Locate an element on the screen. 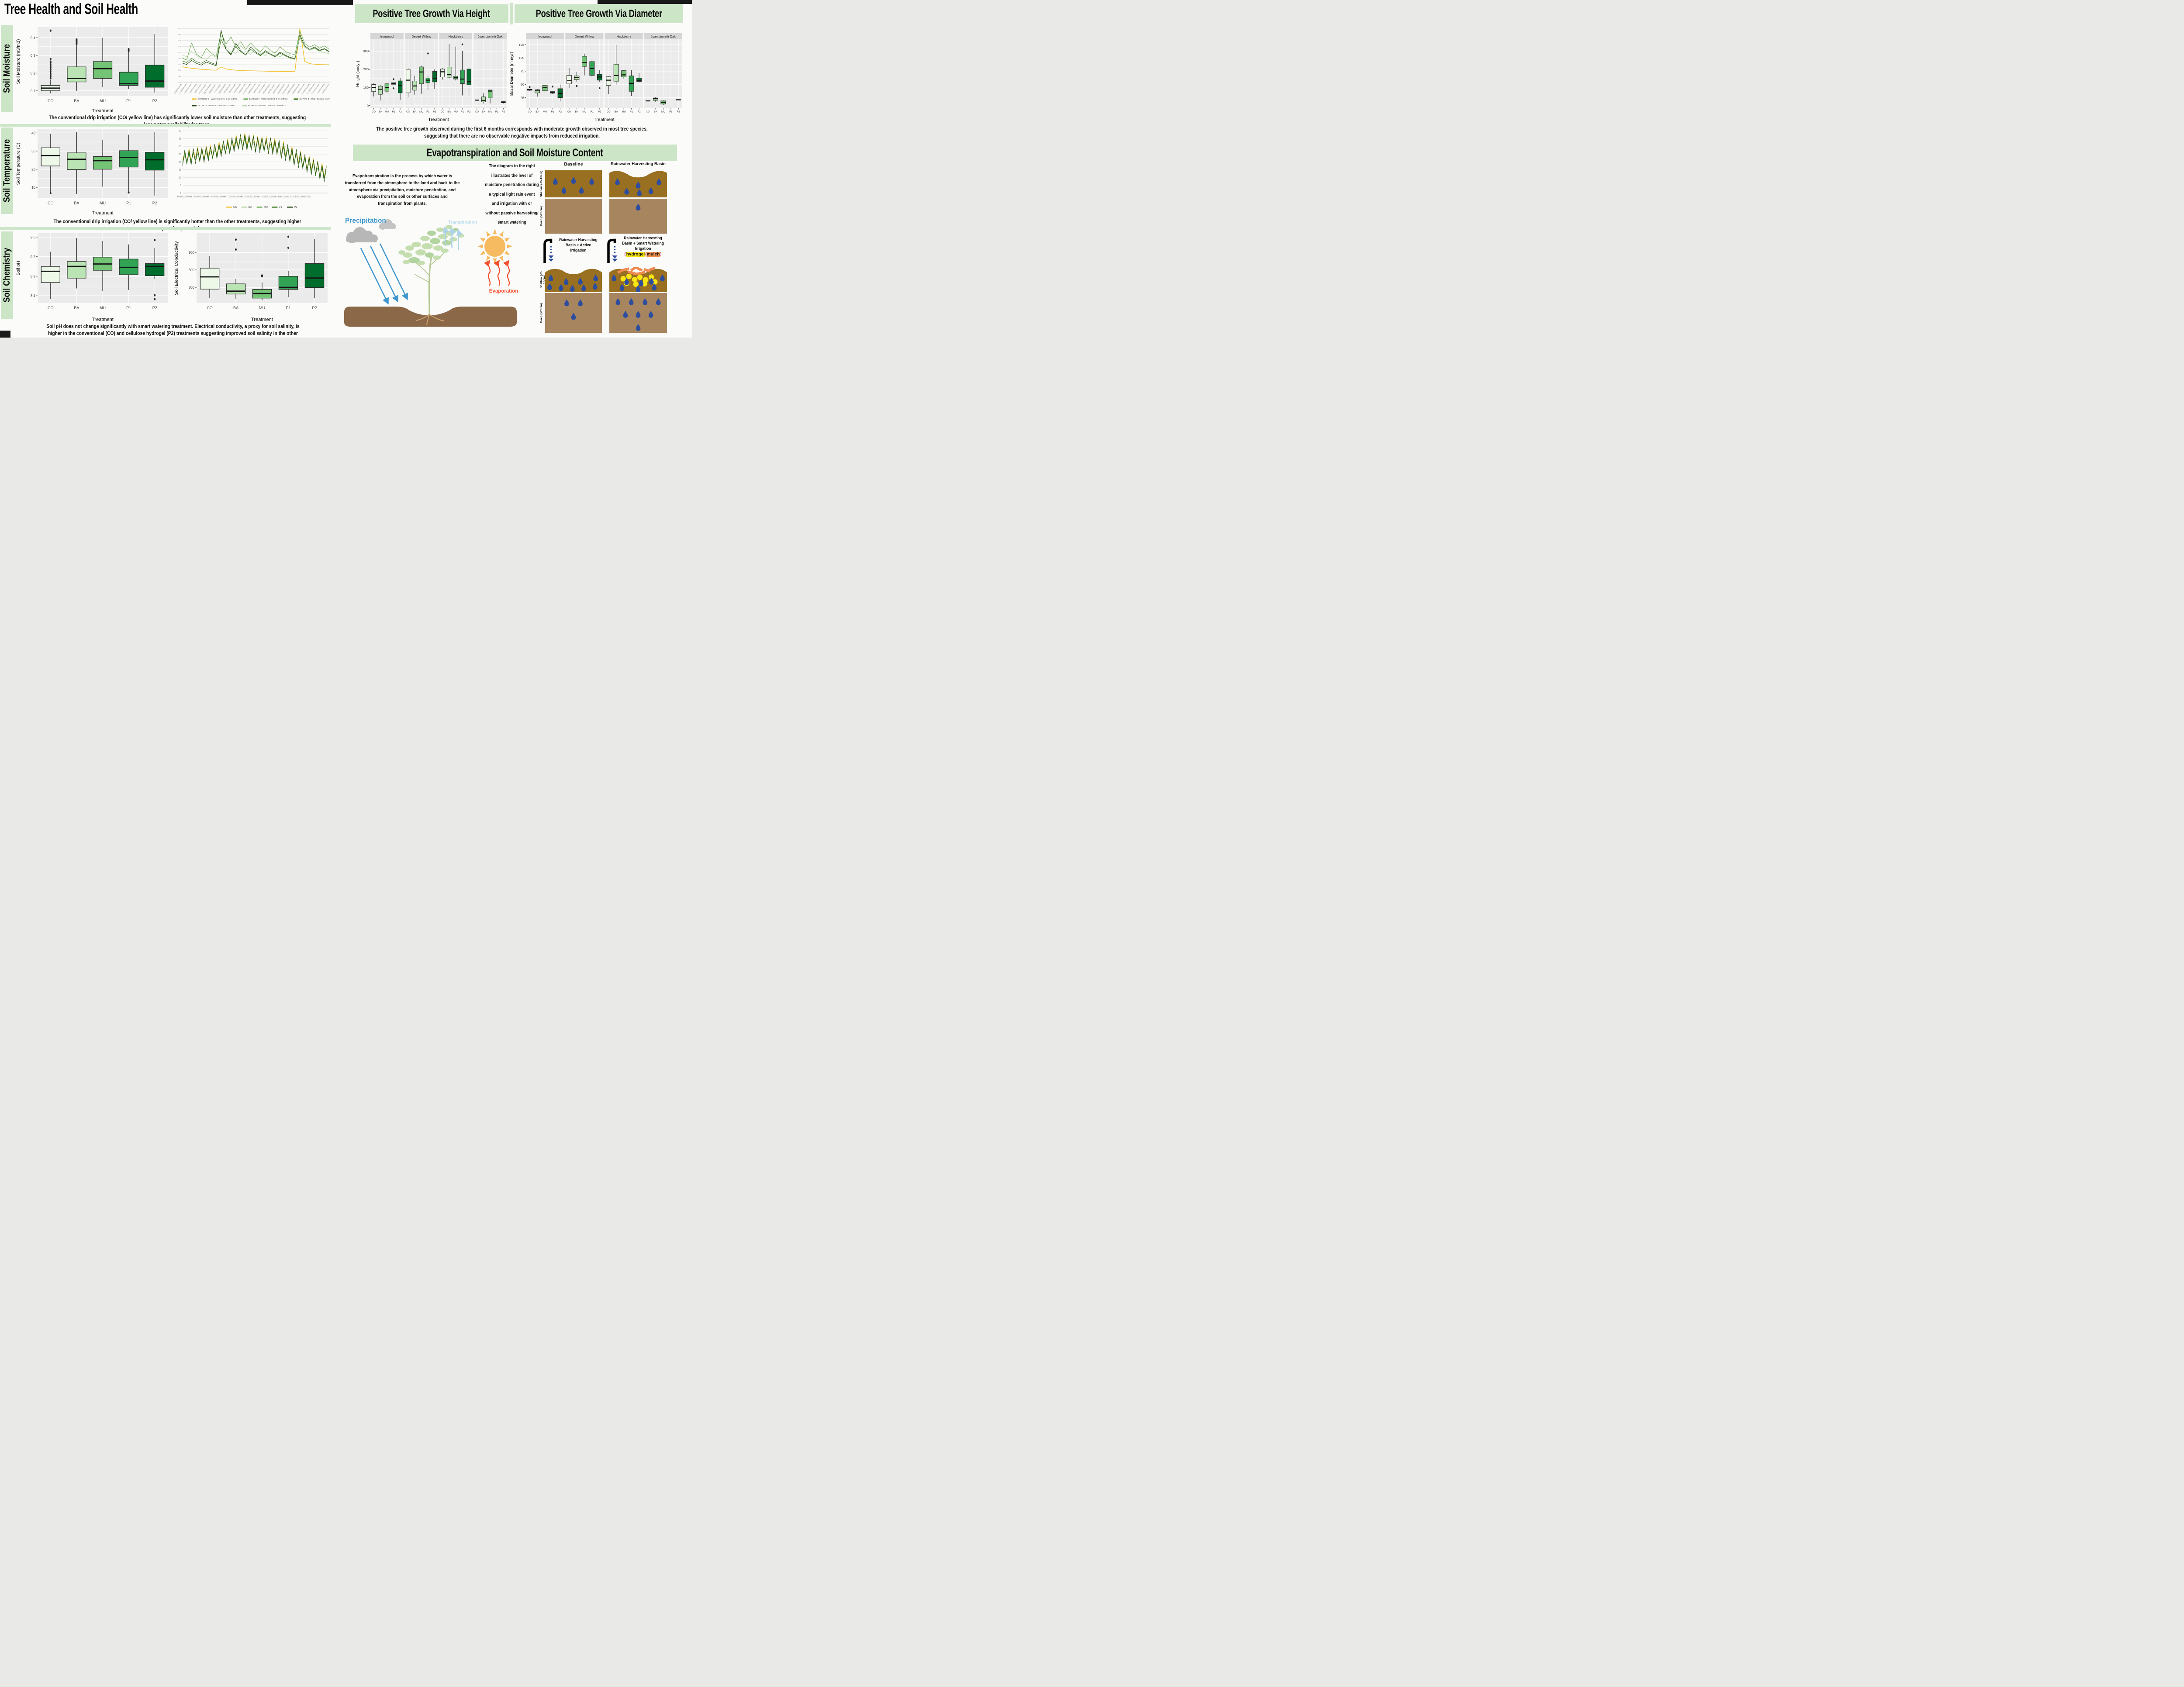  sun-icon is located at coordinates (494, 246).